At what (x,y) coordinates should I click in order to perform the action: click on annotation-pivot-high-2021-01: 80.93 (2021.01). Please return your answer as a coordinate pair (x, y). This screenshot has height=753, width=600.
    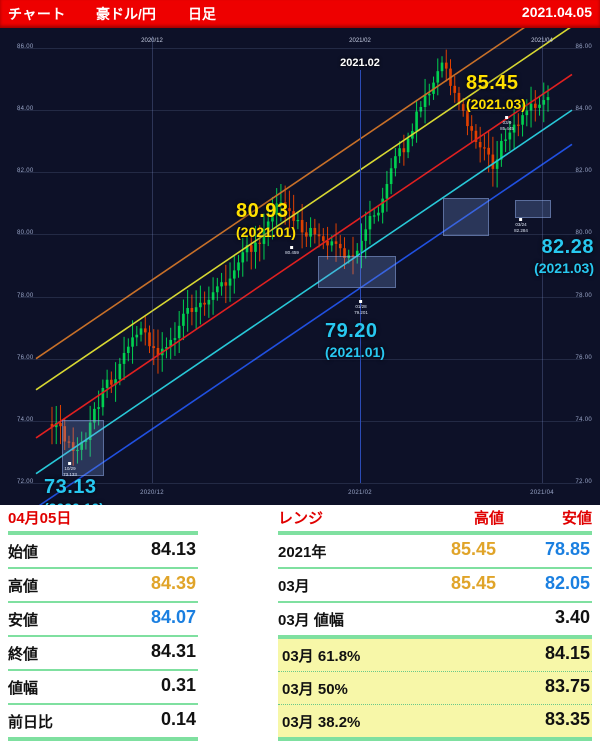
    Looking at the image, I should click on (266, 220).